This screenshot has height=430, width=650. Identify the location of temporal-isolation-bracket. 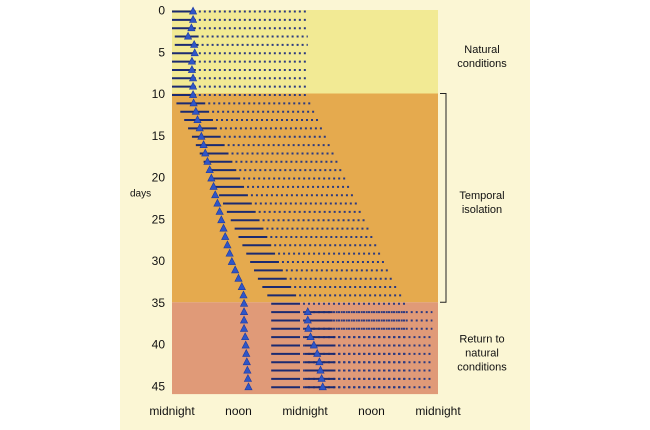
(443, 198).